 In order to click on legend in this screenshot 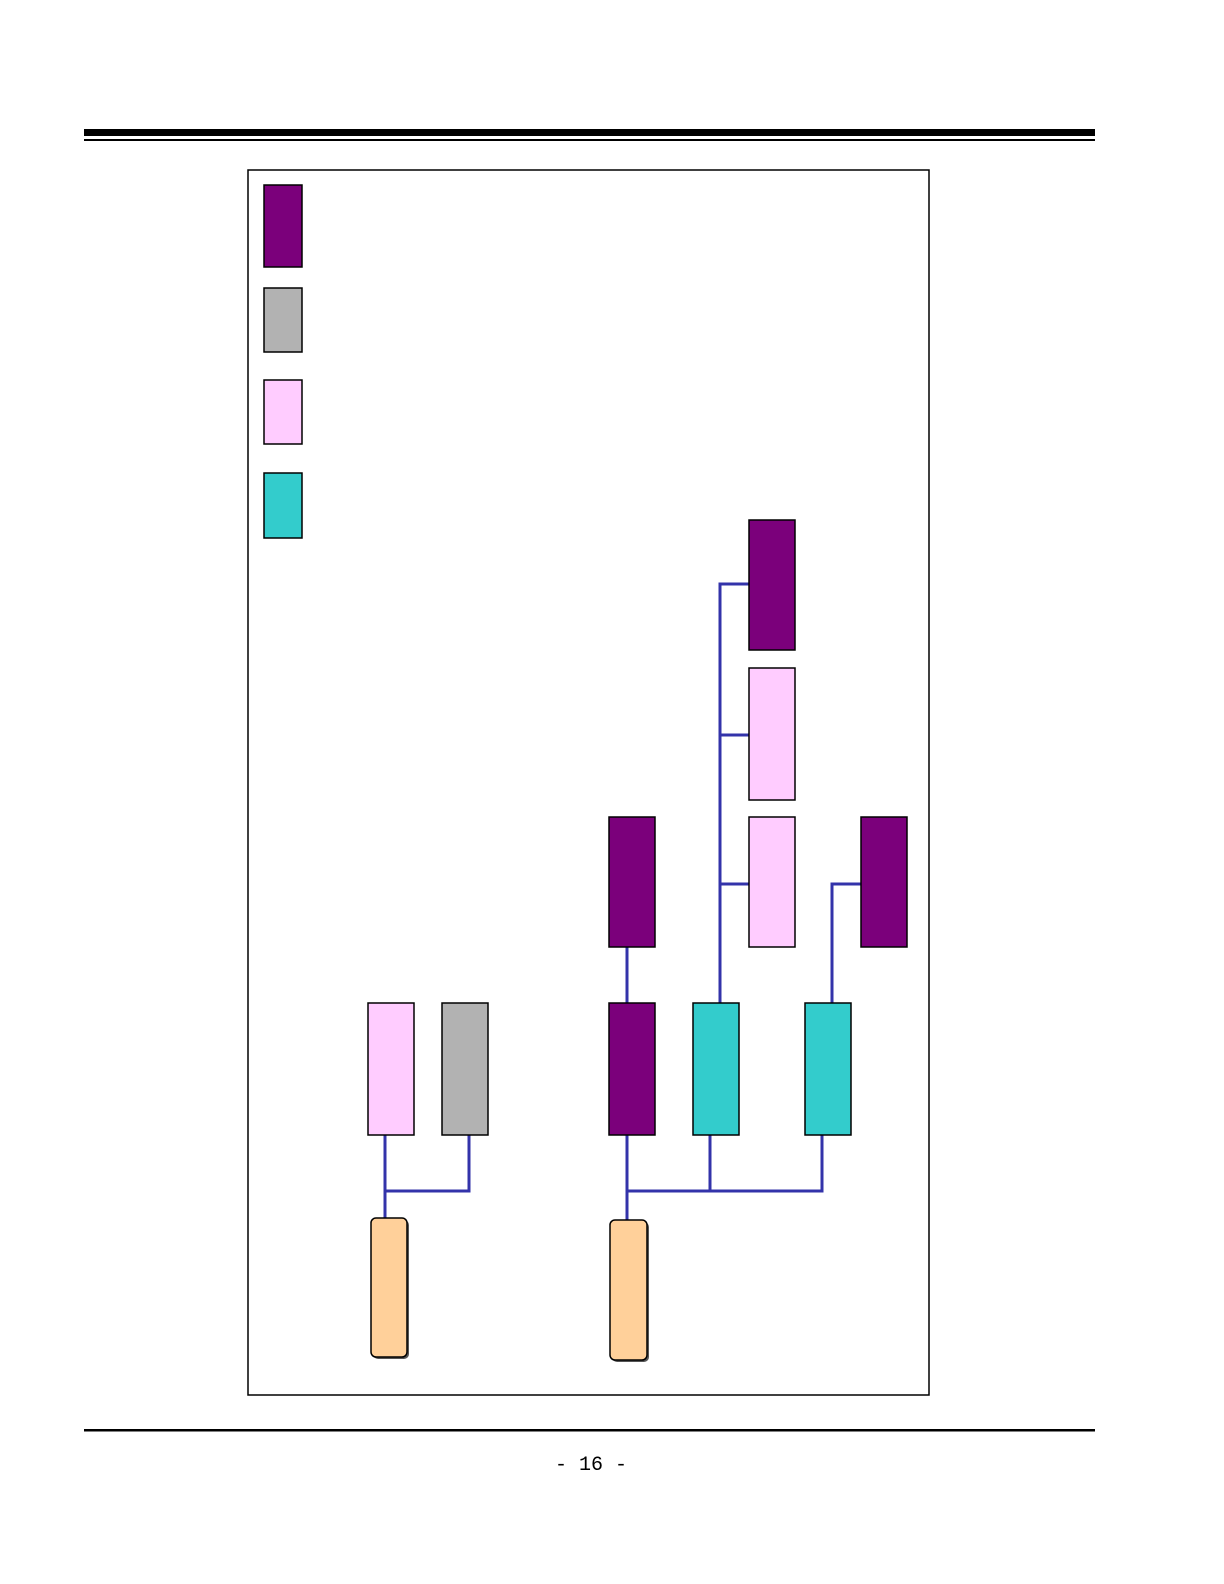, I will do `click(283, 361)`.